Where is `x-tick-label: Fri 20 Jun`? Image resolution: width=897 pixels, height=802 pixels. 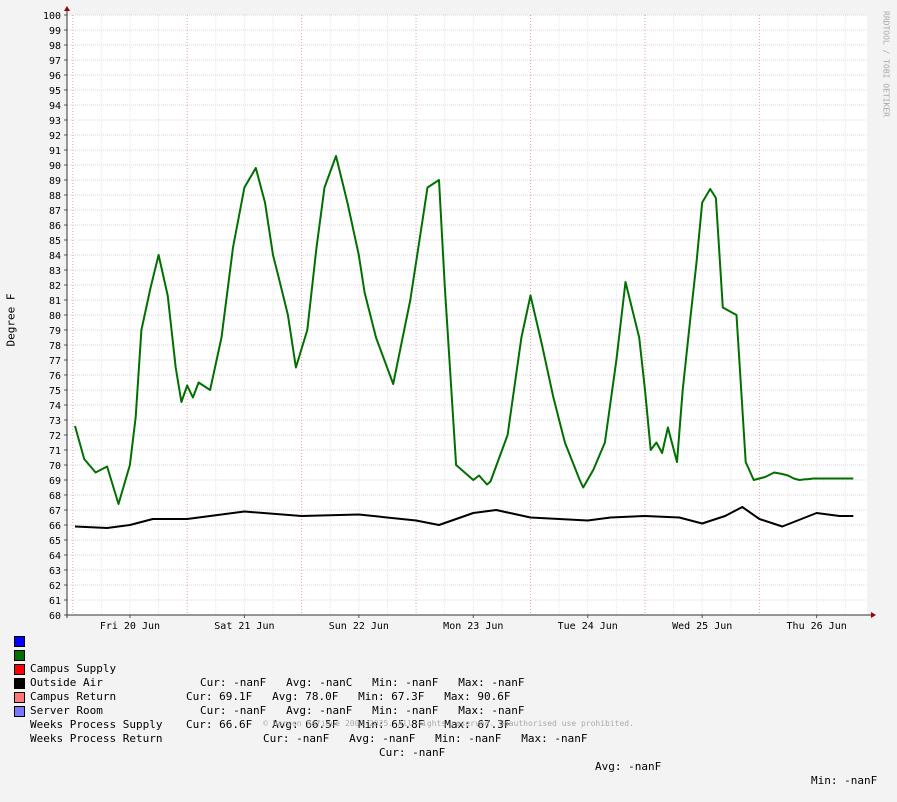 x-tick-label: Fri 20 Jun is located at coordinates (130, 626).